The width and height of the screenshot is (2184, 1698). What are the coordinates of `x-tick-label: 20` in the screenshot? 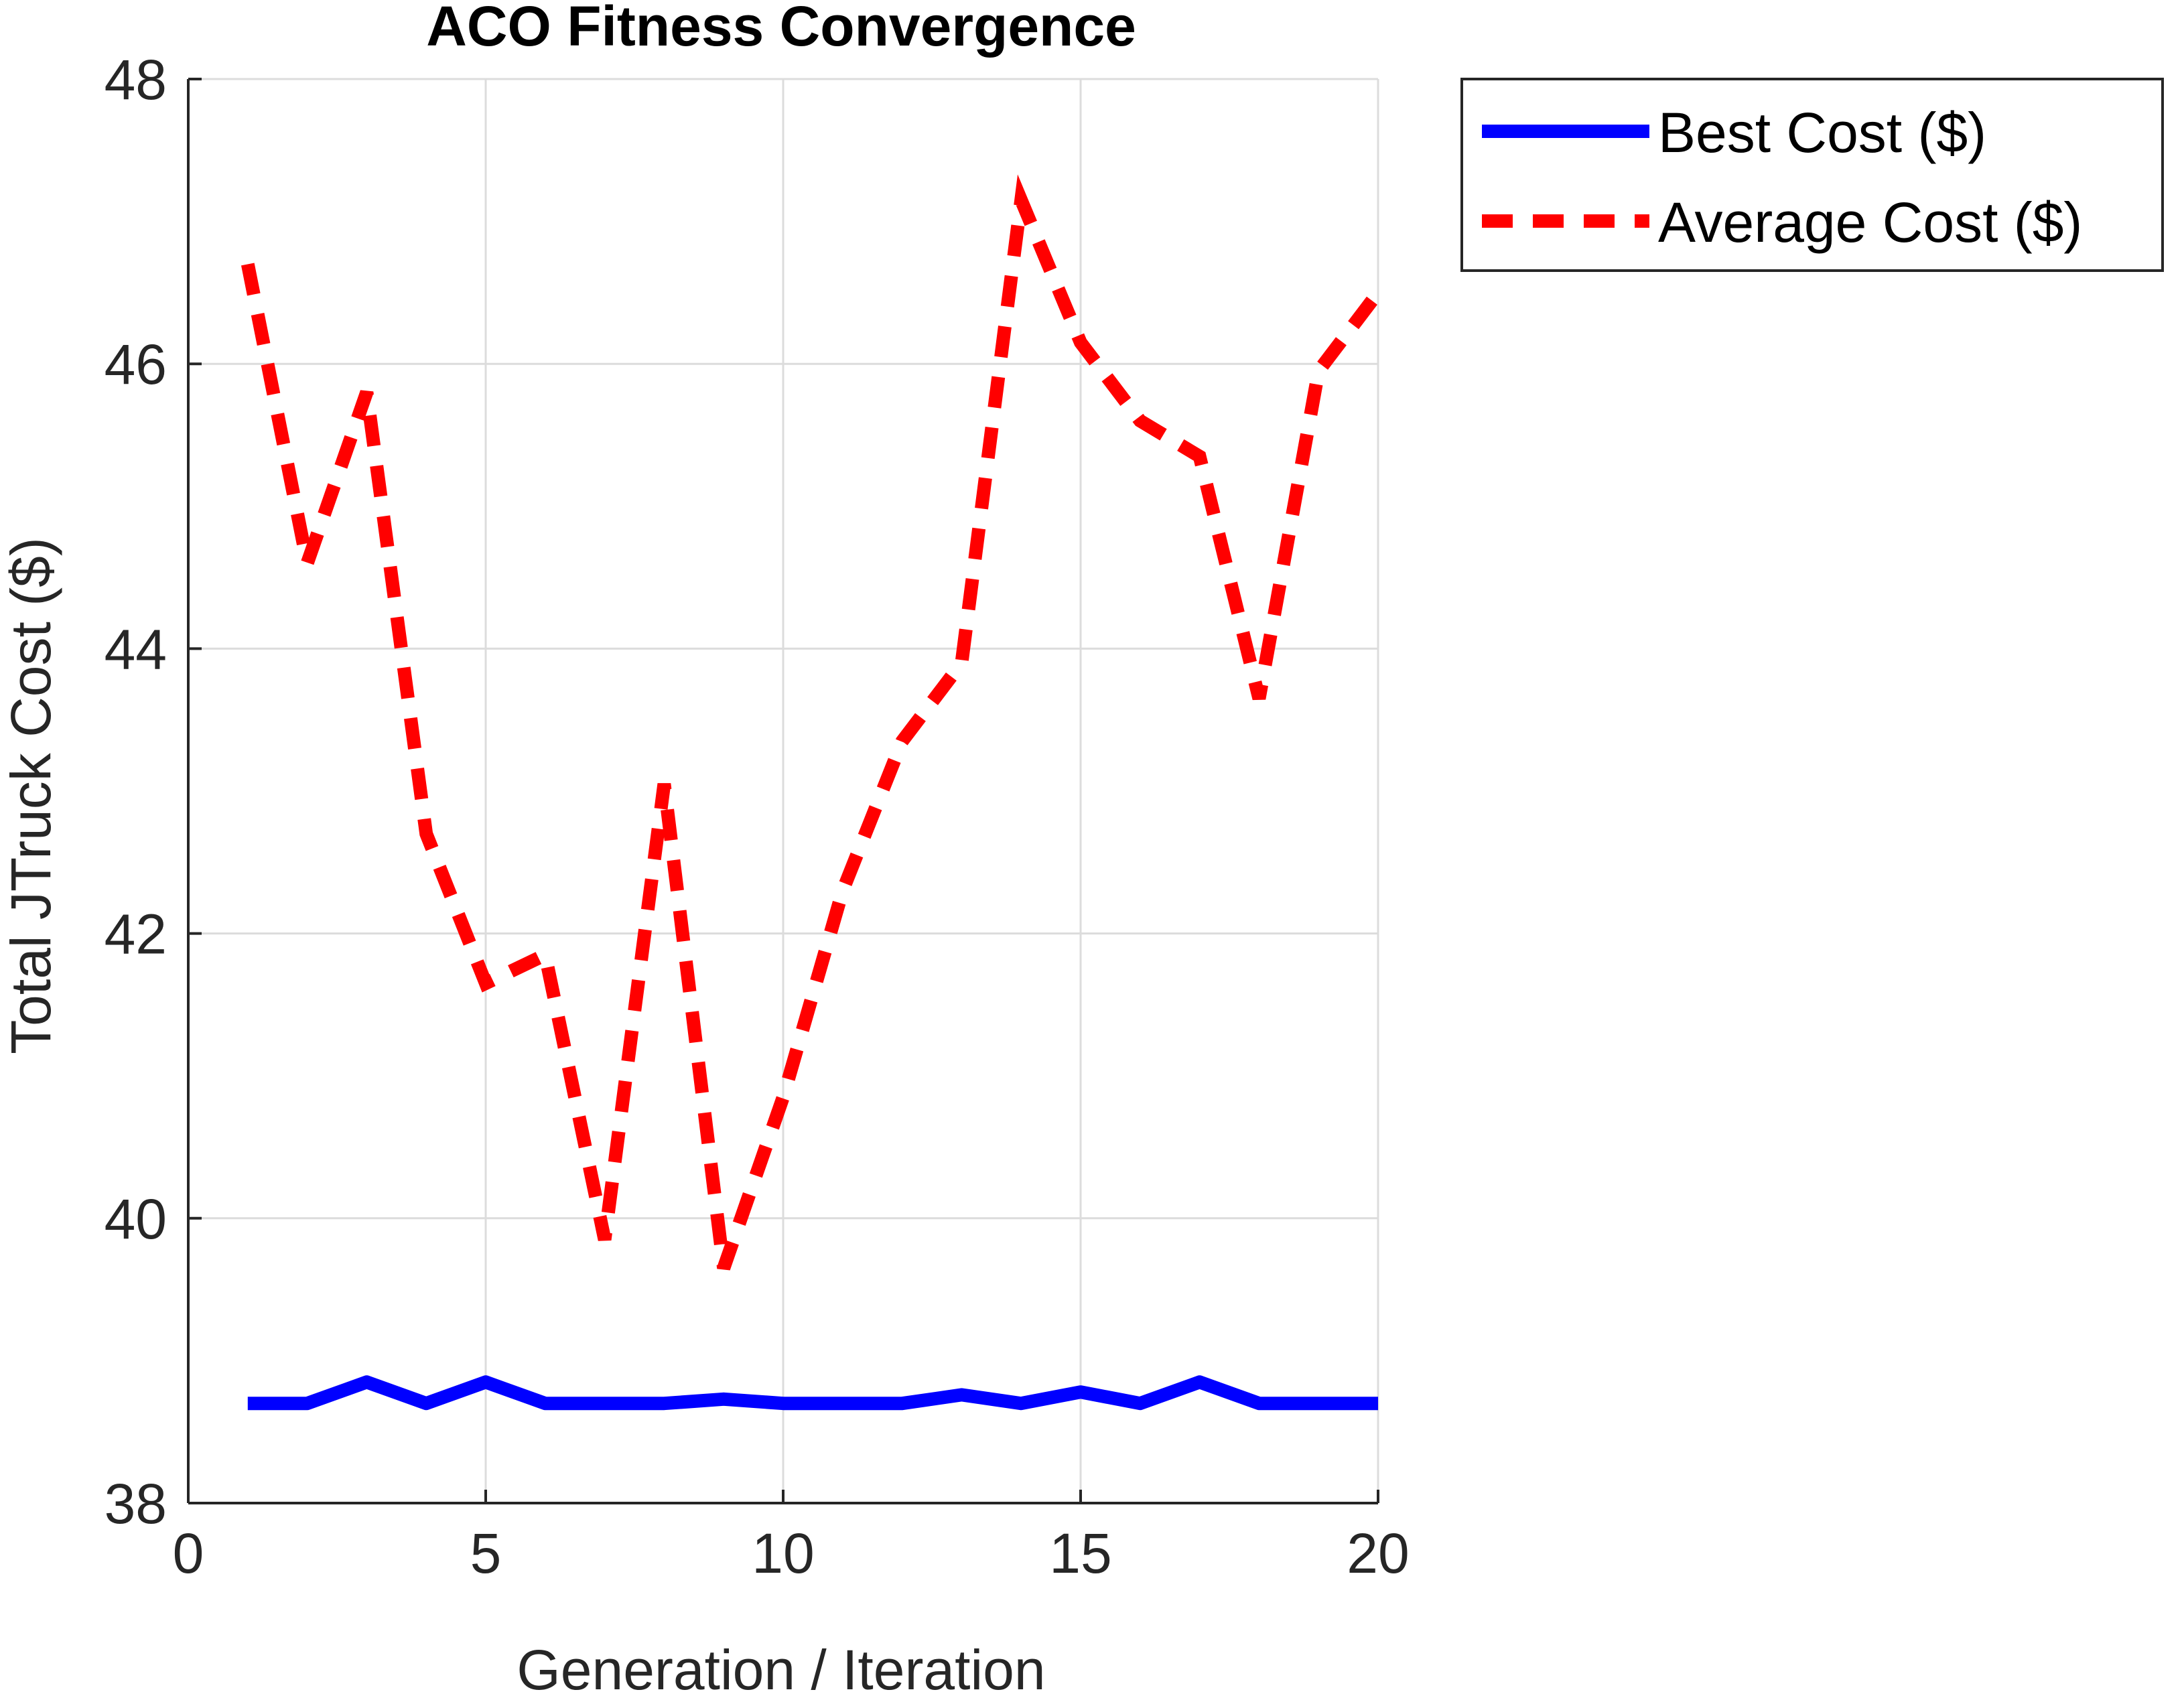 It's located at (1378, 1554).